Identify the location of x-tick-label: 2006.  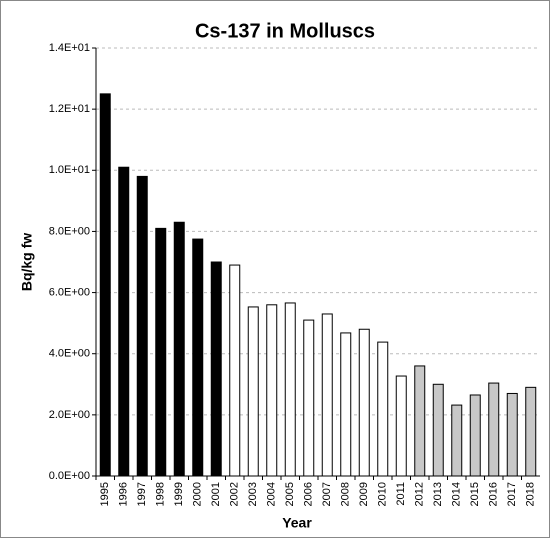
(309, 494).